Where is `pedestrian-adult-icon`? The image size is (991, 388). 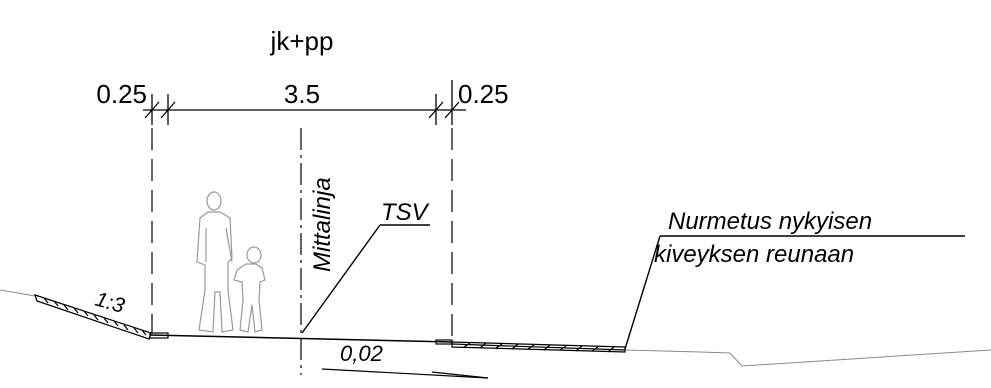
pedestrian-adult-icon is located at coordinates (215, 262).